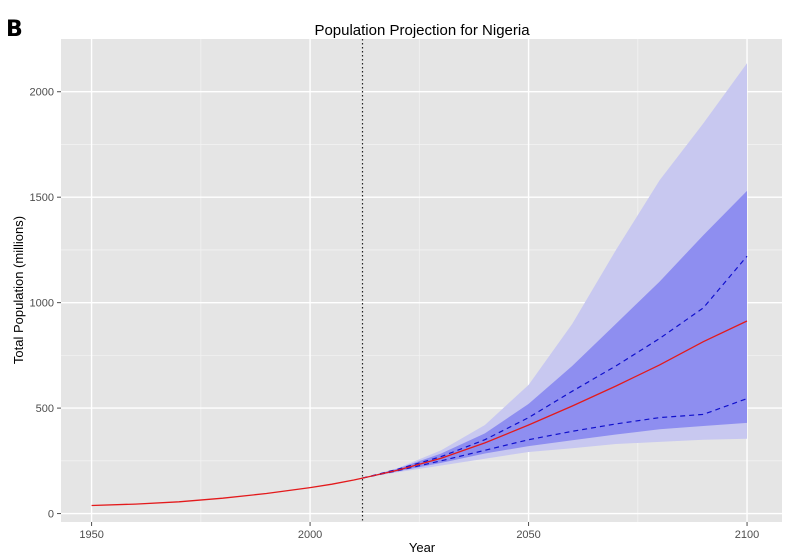  I want to click on x-tick-label: 1950, so click(91, 535).